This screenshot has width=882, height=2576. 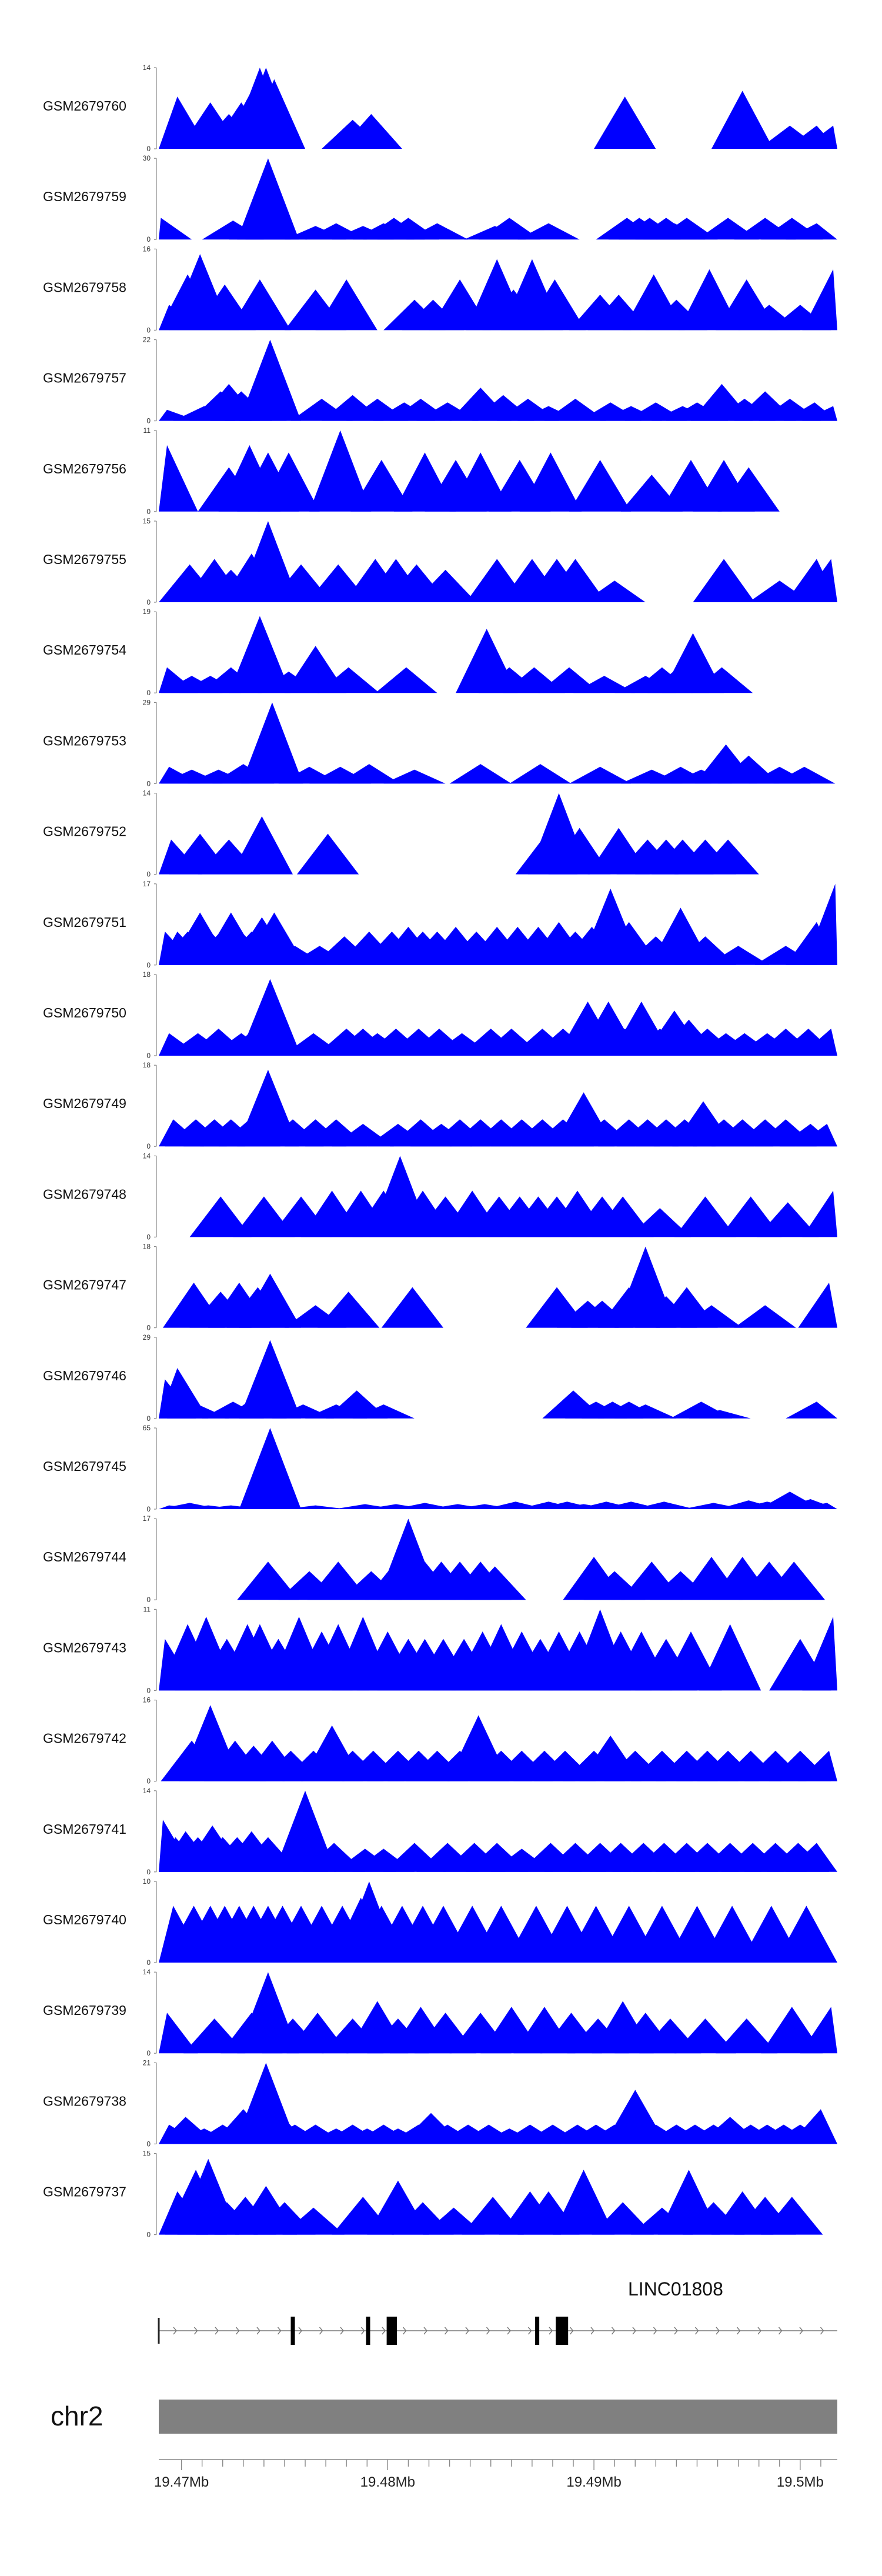 What do you see at coordinates (147, 884) in the screenshot?
I see `track-y-max-label: 17` at bounding box center [147, 884].